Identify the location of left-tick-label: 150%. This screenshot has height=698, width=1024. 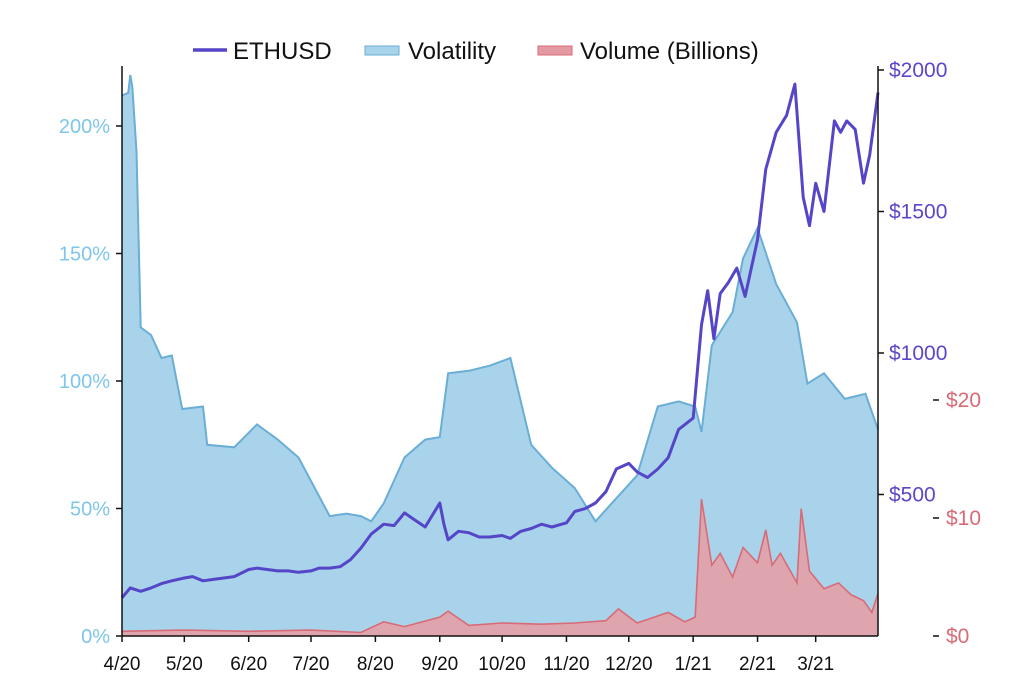
(84, 255).